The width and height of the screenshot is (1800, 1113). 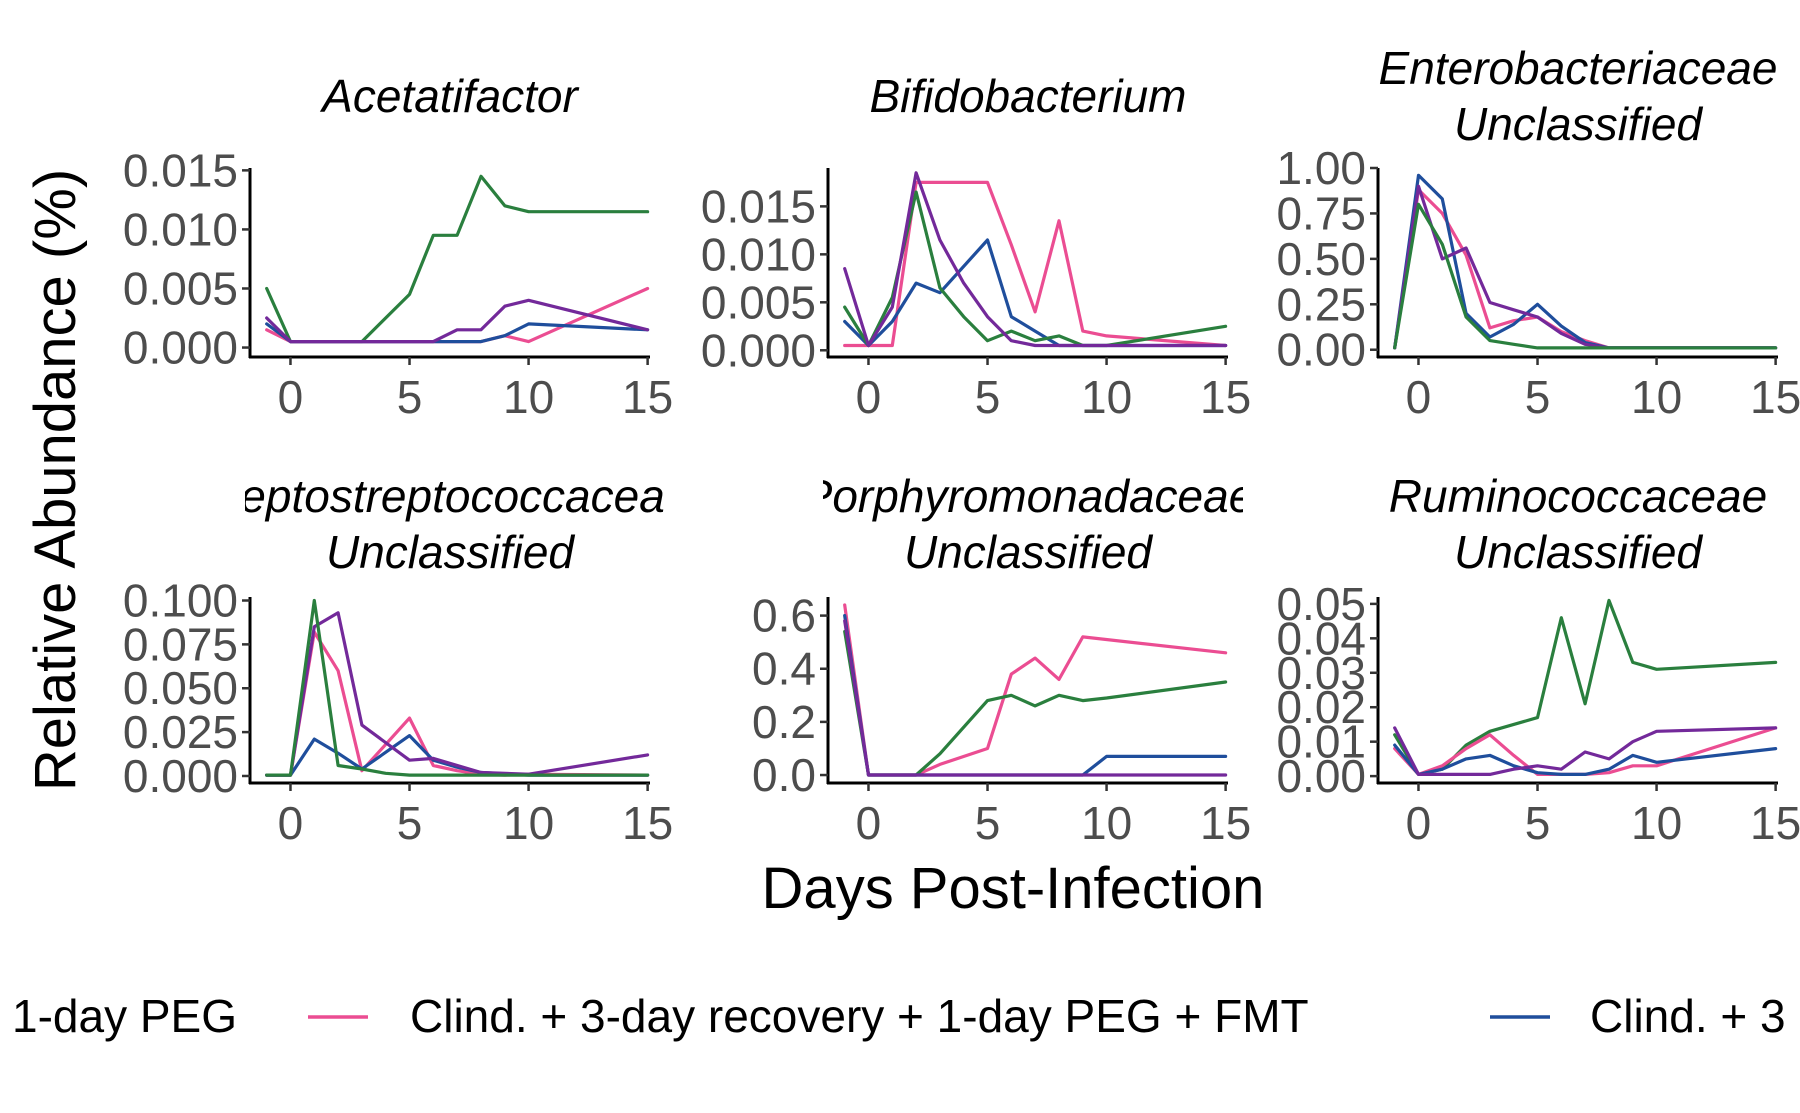 I want to click on facet-panel: Acetatifactor 0.000 0.005 0.010 0.015 0 5 10 15, so click(x=398, y=246).